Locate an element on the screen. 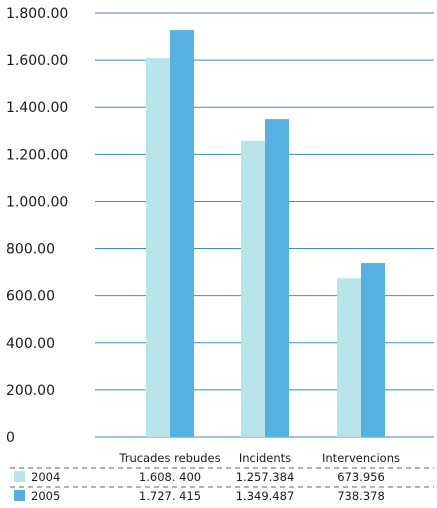  y-tick-label: 1.600.00 is located at coordinates (37, 61).